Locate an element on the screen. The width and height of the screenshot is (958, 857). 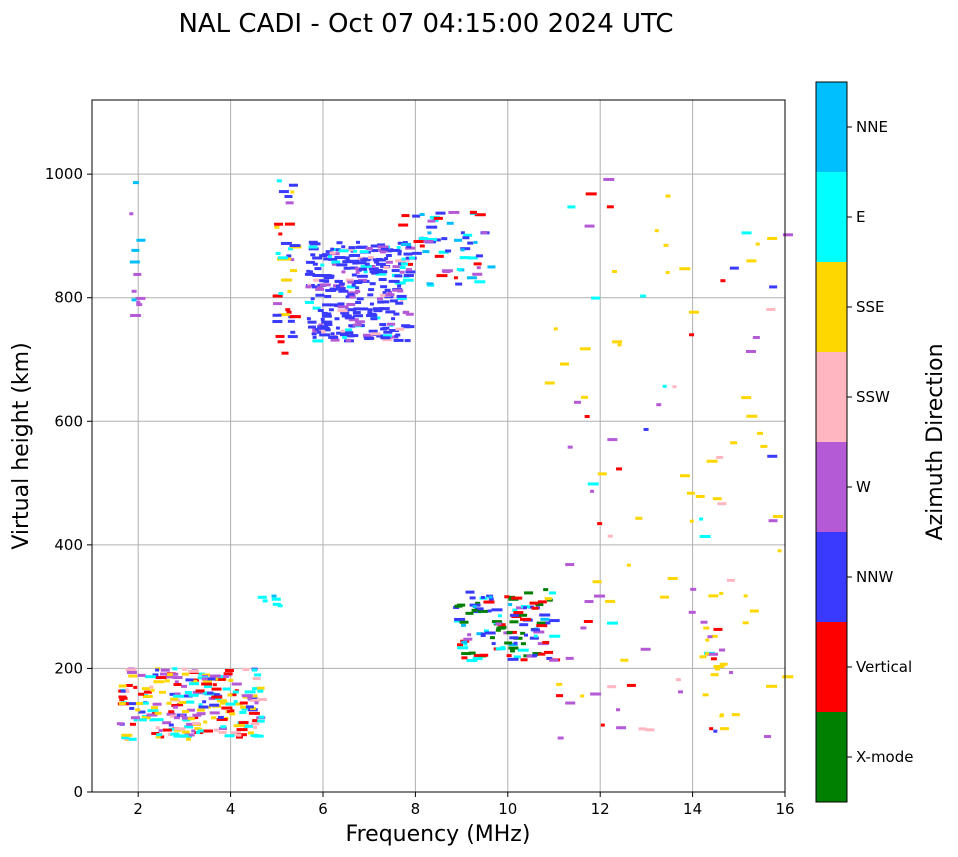
y-axis-label: Virtual height (km) is located at coordinates (21, 445).